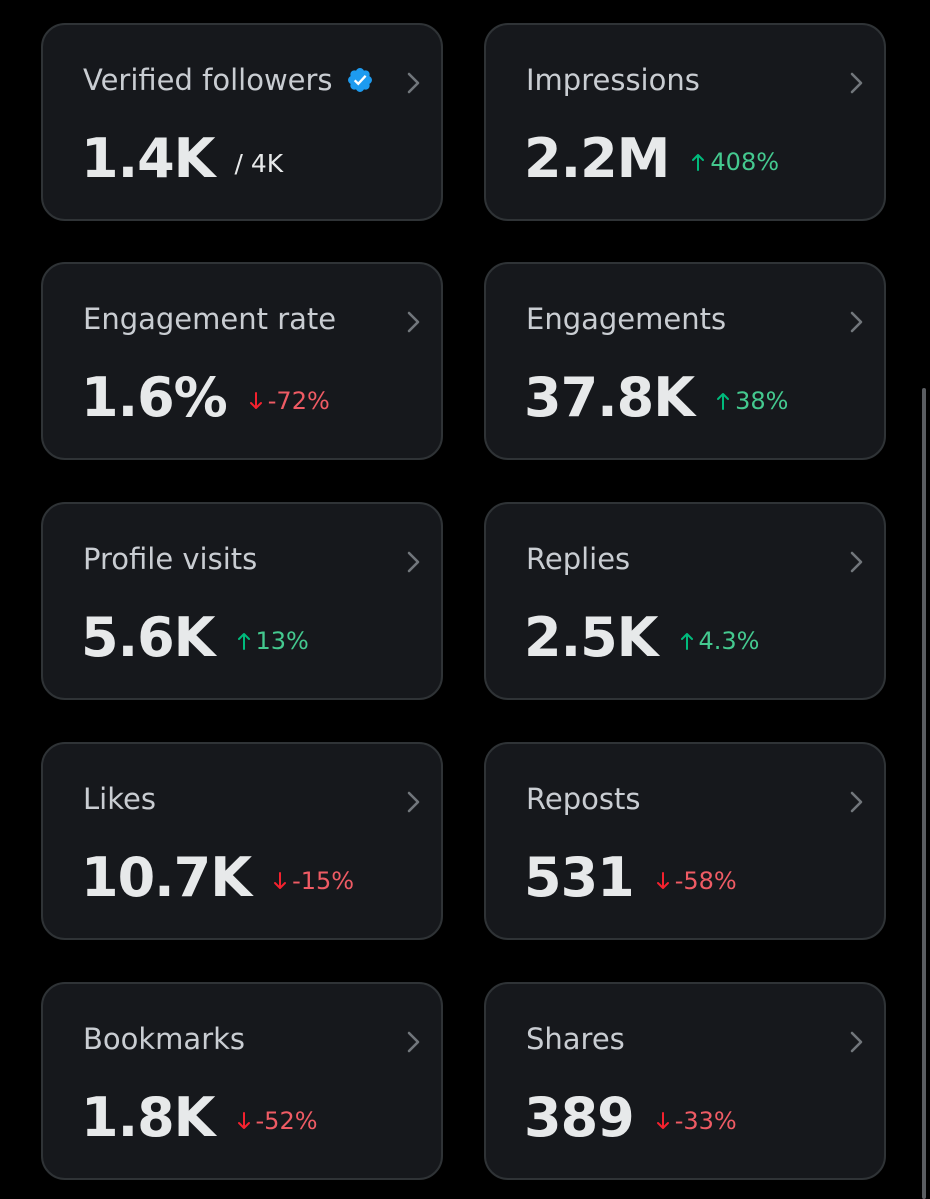 Image resolution: width=930 pixels, height=1199 pixels. What do you see at coordinates (170, 559) in the screenshot?
I see `card-title: Profile visits` at bounding box center [170, 559].